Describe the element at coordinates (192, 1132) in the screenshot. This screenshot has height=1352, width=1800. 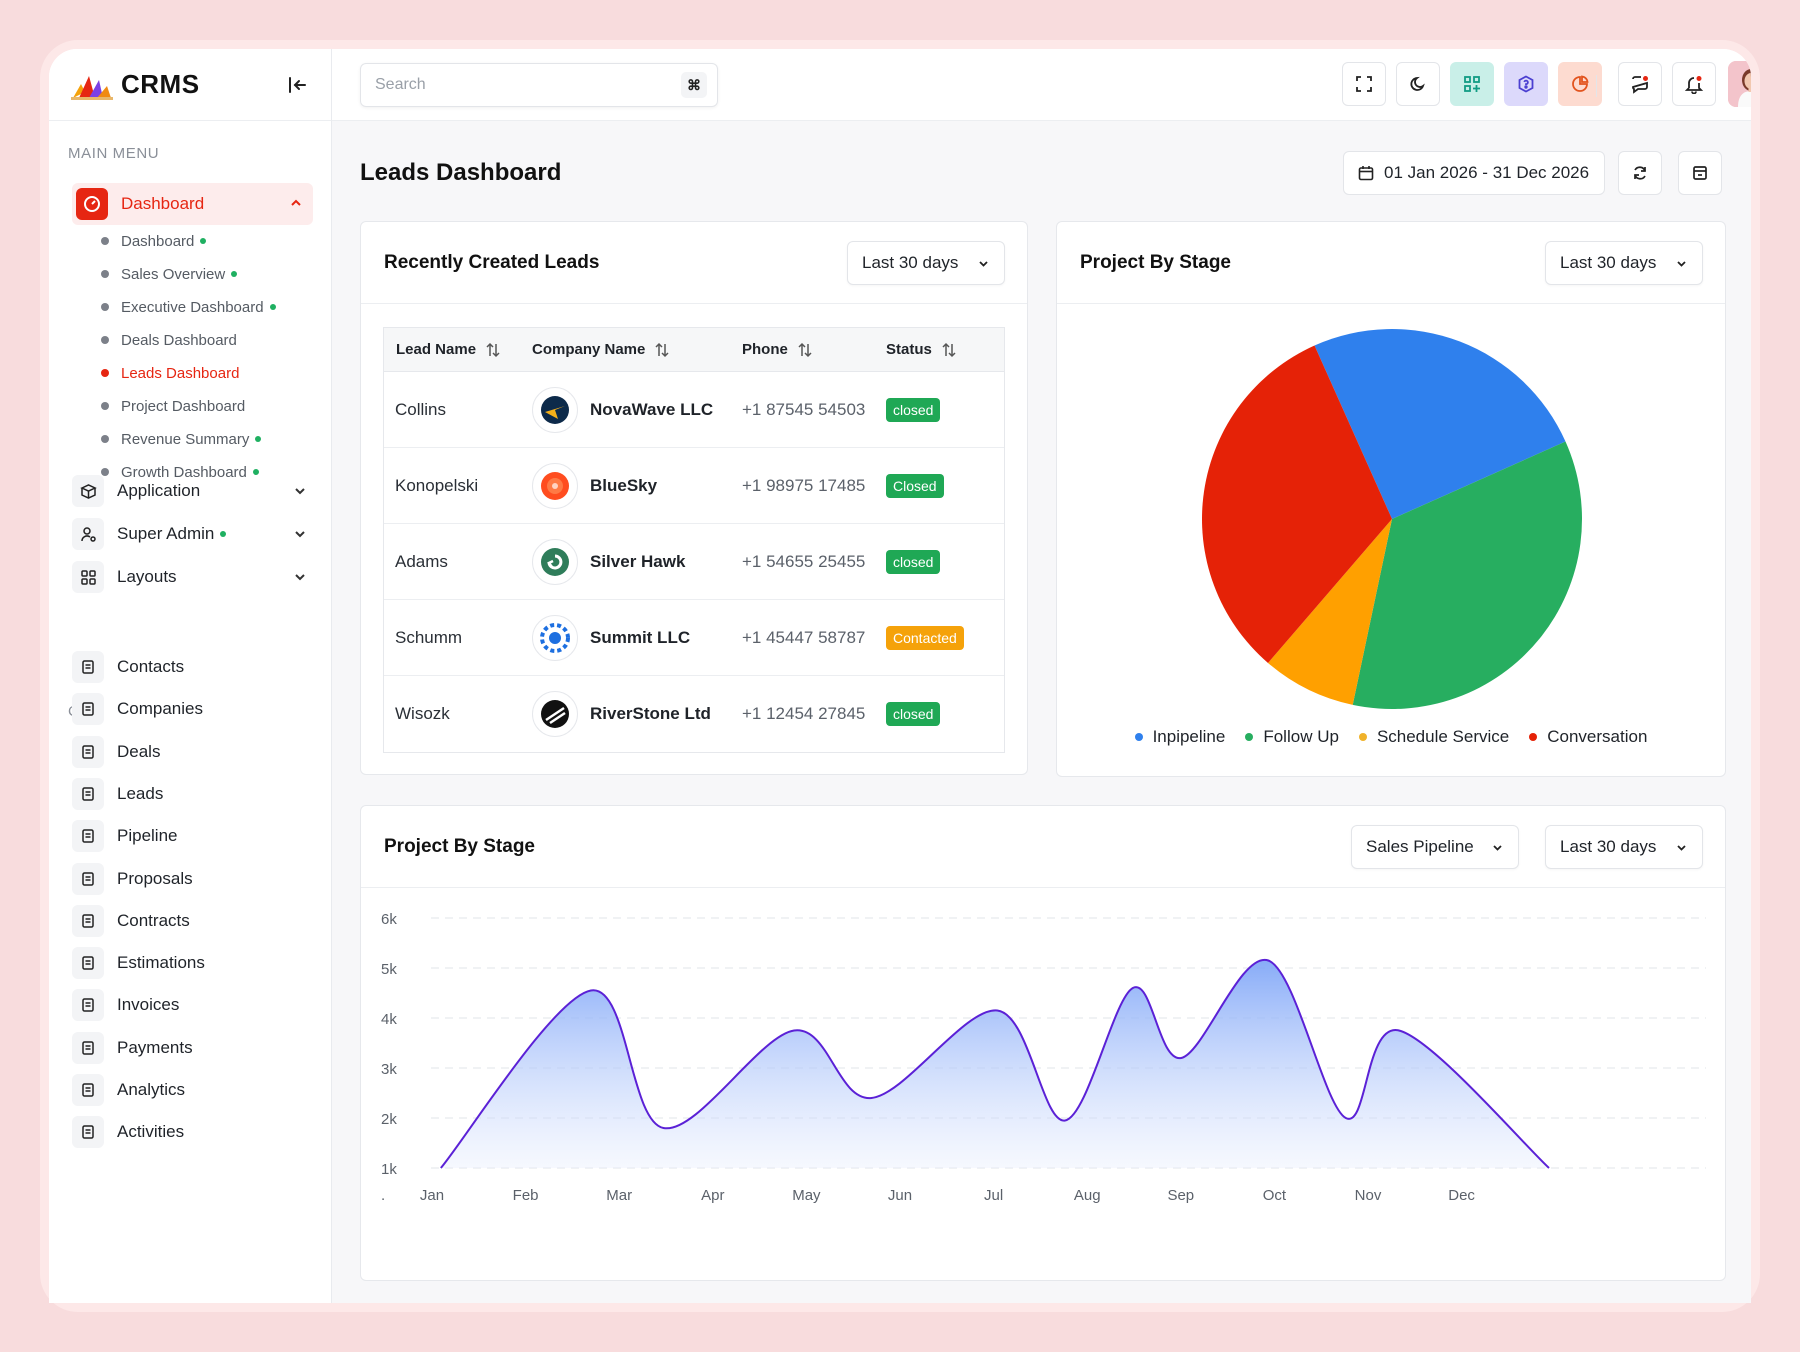
I see `sidebar-item-activities: Activities` at that location.